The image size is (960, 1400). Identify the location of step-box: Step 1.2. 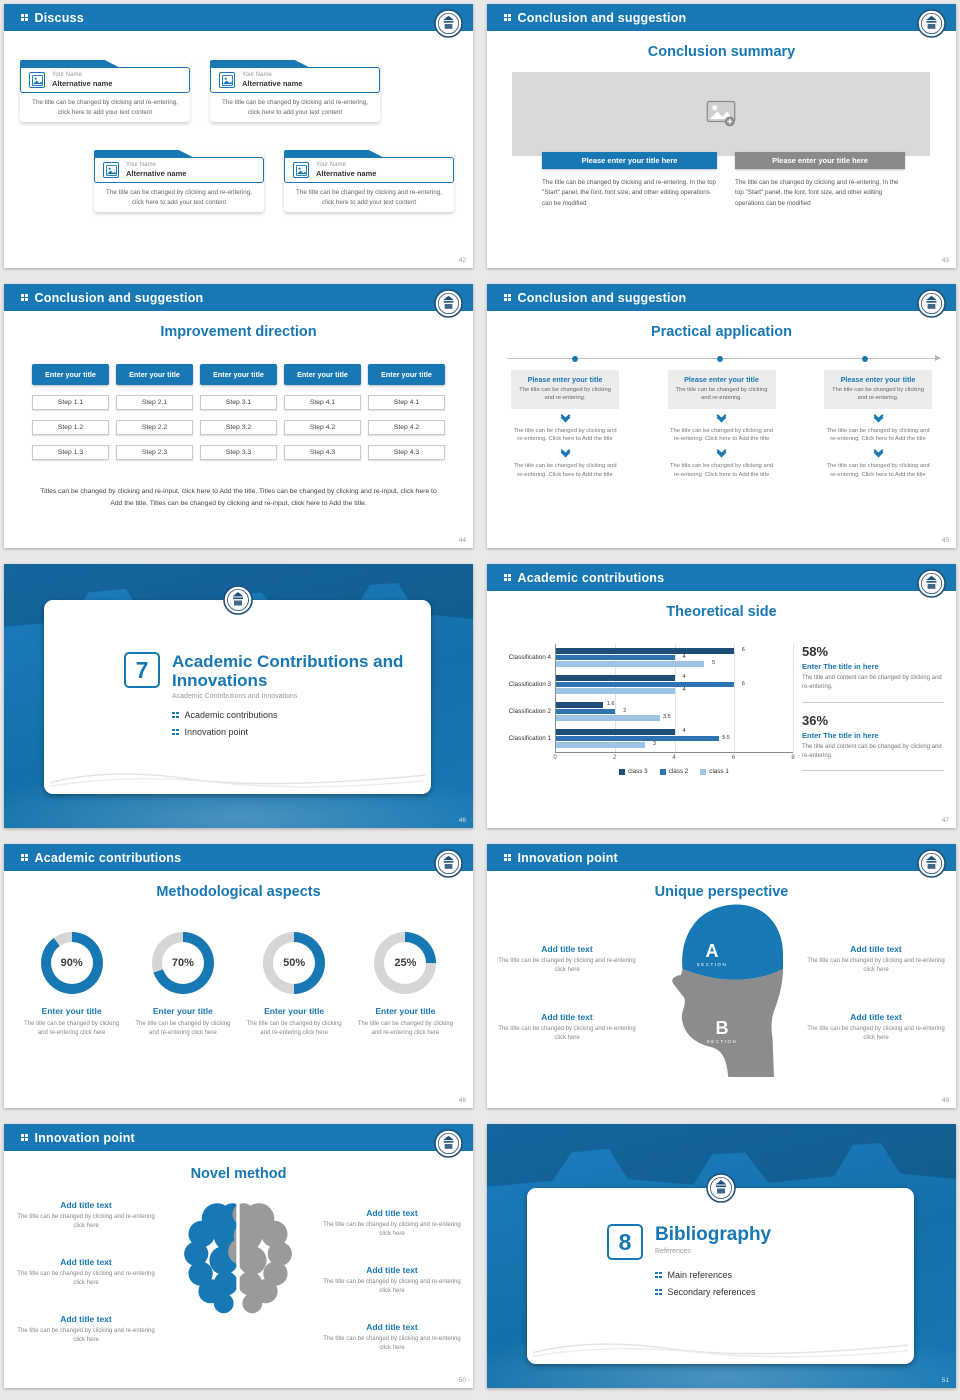
(70, 427).